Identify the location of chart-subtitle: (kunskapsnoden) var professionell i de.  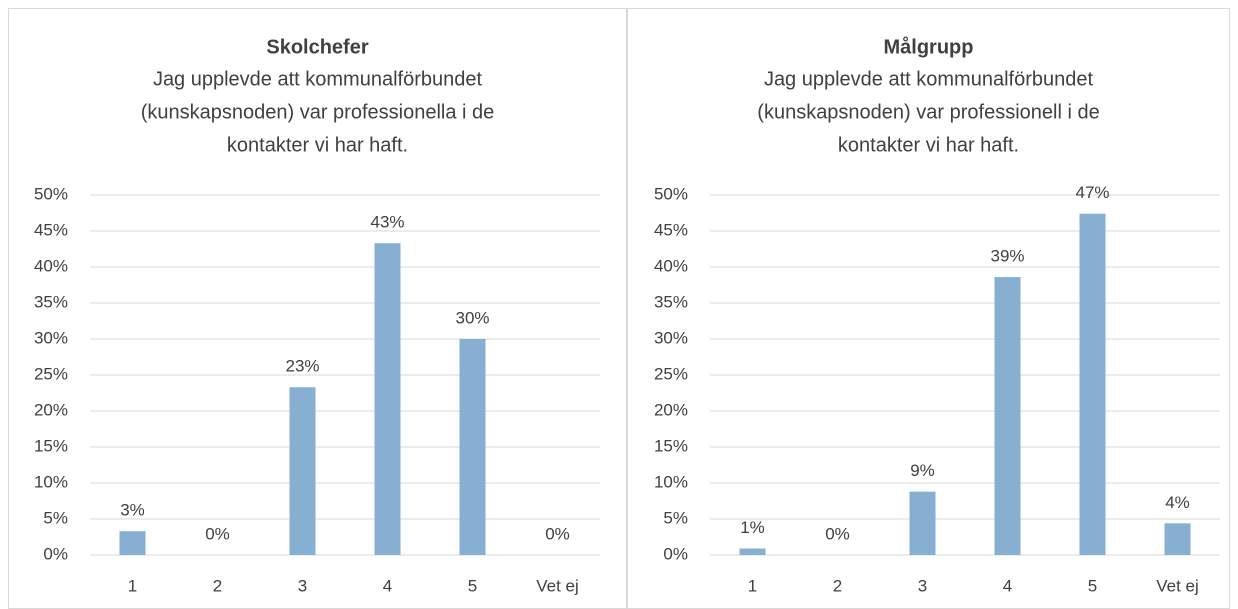
(928, 112).